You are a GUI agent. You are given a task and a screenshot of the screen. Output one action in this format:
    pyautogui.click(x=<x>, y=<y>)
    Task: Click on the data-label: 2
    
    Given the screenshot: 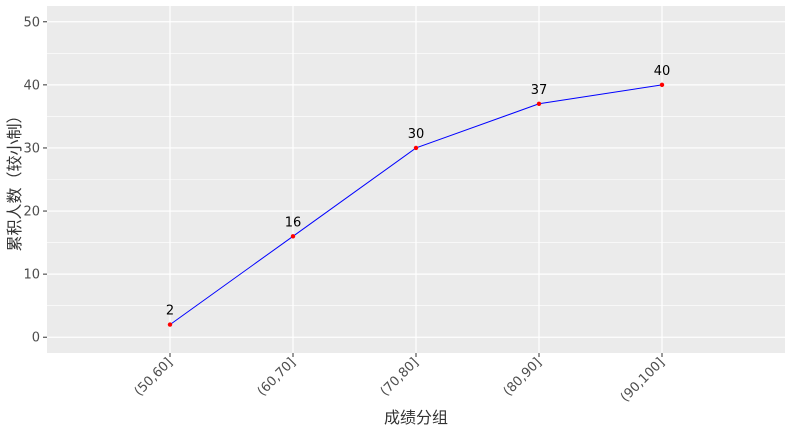 What is the action you would take?
    pyautogui.click(x=170, y=311)
    